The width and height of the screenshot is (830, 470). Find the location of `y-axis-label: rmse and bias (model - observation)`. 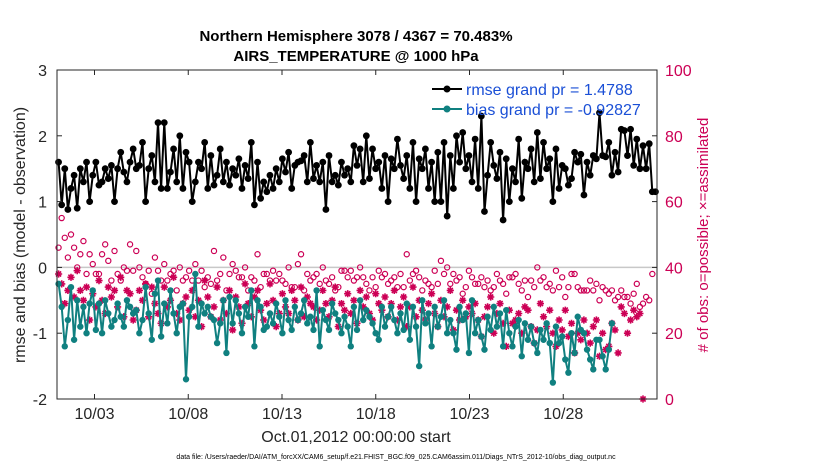

y-axis-label: rmse and bias (model - observation) is located at coordinates (20, 235).